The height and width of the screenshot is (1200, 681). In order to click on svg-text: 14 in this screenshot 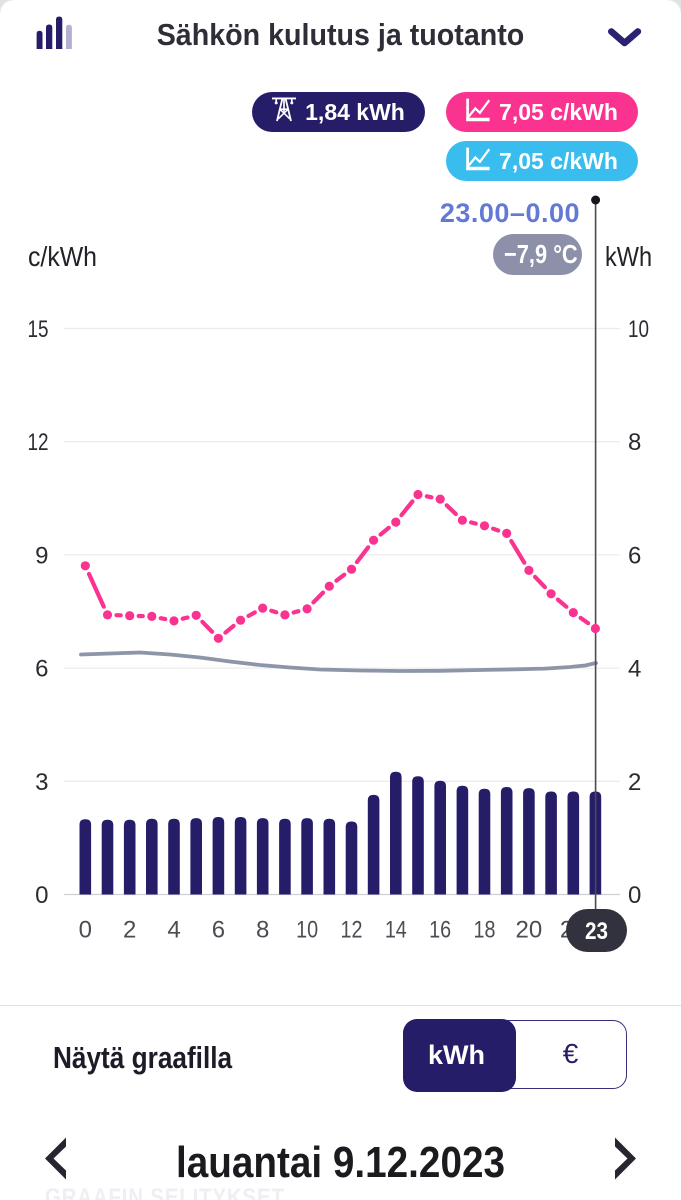, I will do `click(396, 930)`.